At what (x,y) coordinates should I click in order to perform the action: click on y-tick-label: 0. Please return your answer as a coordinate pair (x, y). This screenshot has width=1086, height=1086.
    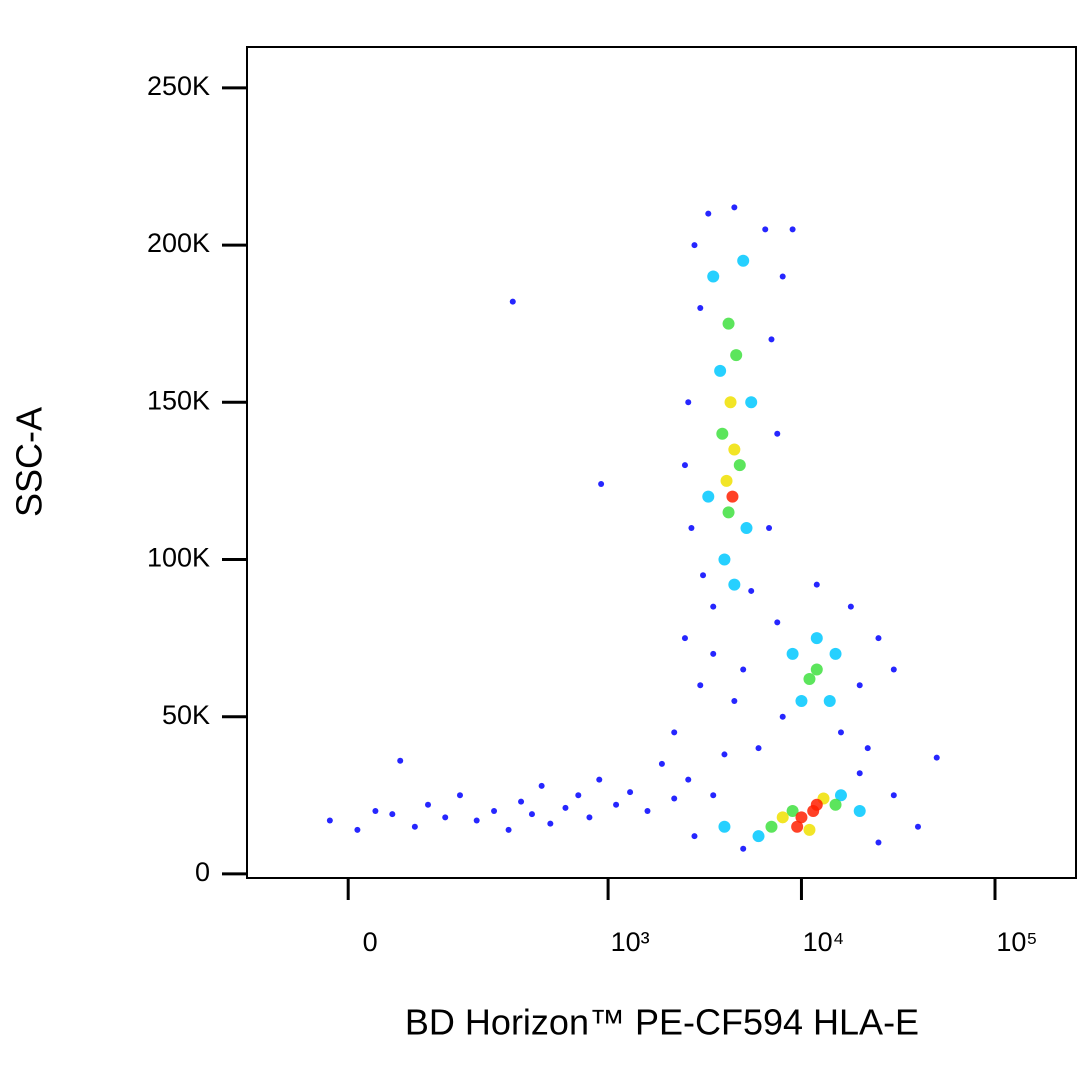
    Looking at the image, I should click on (202, 872).